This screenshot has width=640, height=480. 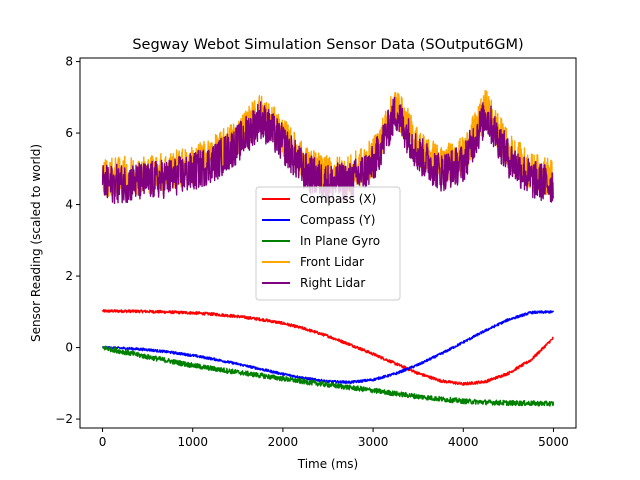 What do you see at coordinates (338, 199) in the screenshot?
I see `legend-label: Compass (X)` at bounding box center [338, 199].